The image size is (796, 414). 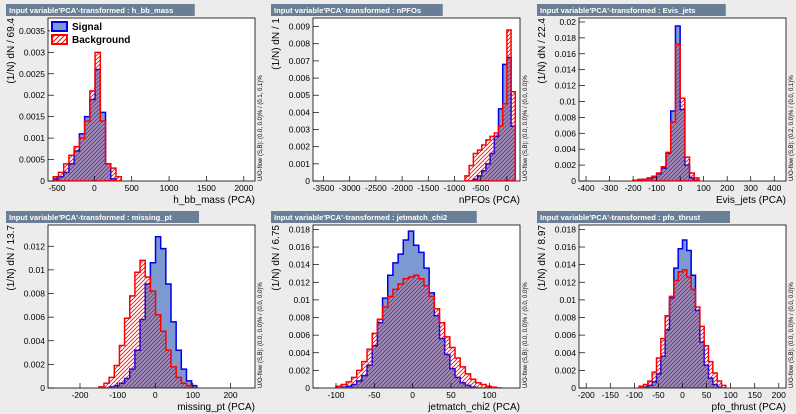 I want to click on legend-signal-label: Signal, so click(x=87, y=27).